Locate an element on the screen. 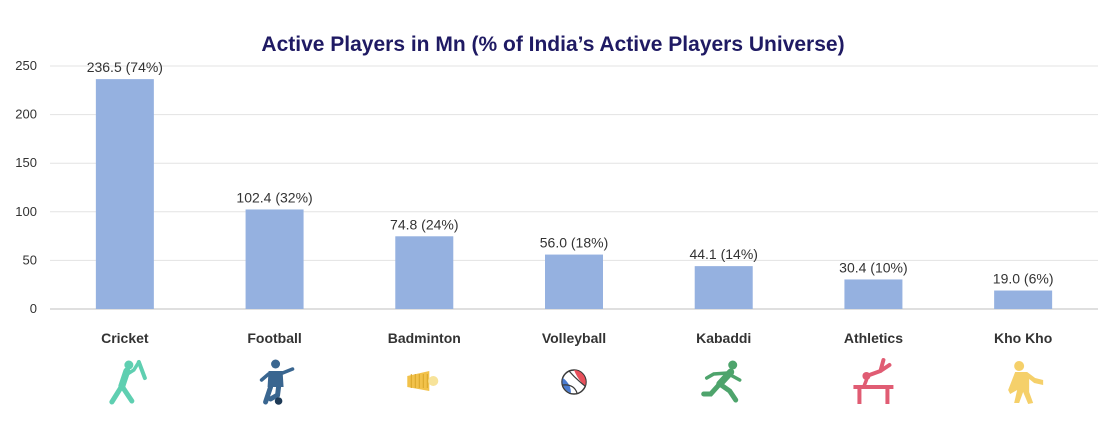 This screenshot has height=421, width=1110. y-tick-label: 100 is located at coordinates (26, 211).